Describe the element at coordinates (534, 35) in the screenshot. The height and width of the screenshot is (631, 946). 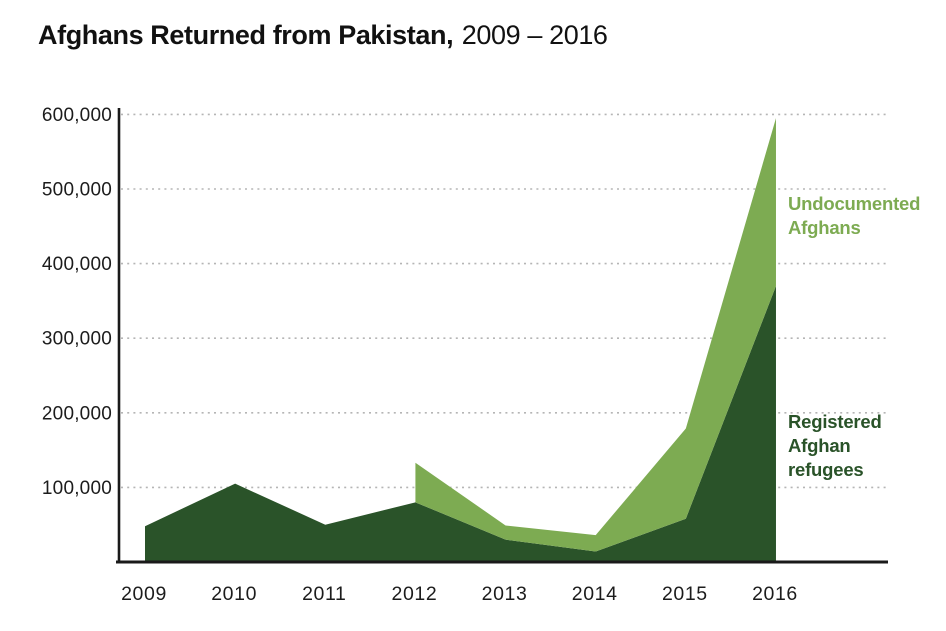
I see `chart-title-period: 2009 – 2016` at that location.